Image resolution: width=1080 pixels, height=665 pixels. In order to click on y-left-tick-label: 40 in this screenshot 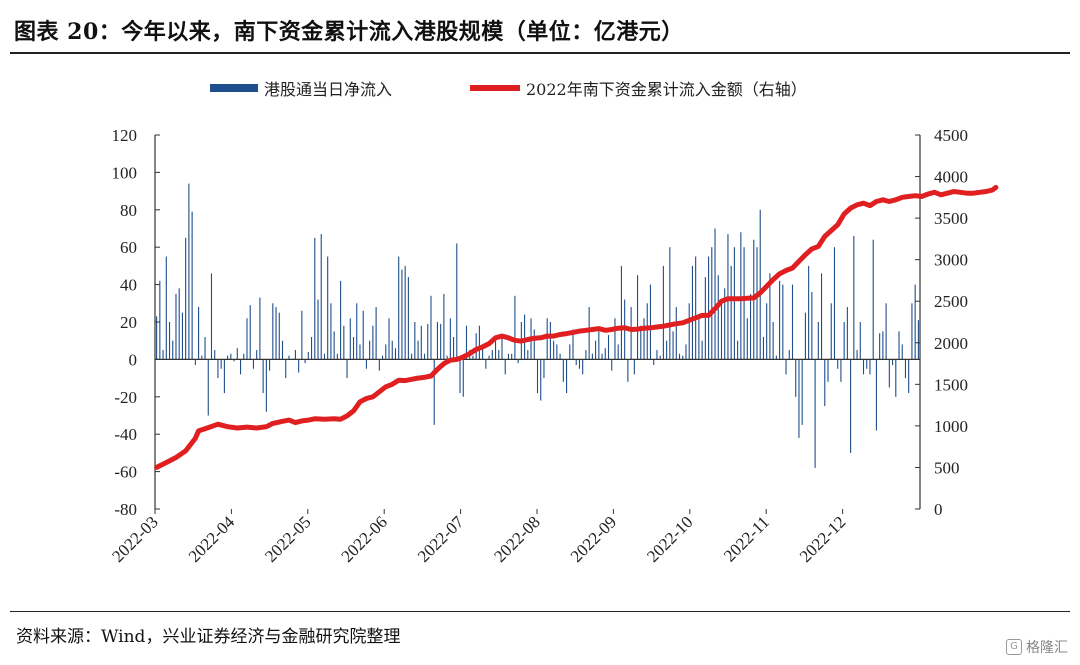, I will do `click(128, 285)`.